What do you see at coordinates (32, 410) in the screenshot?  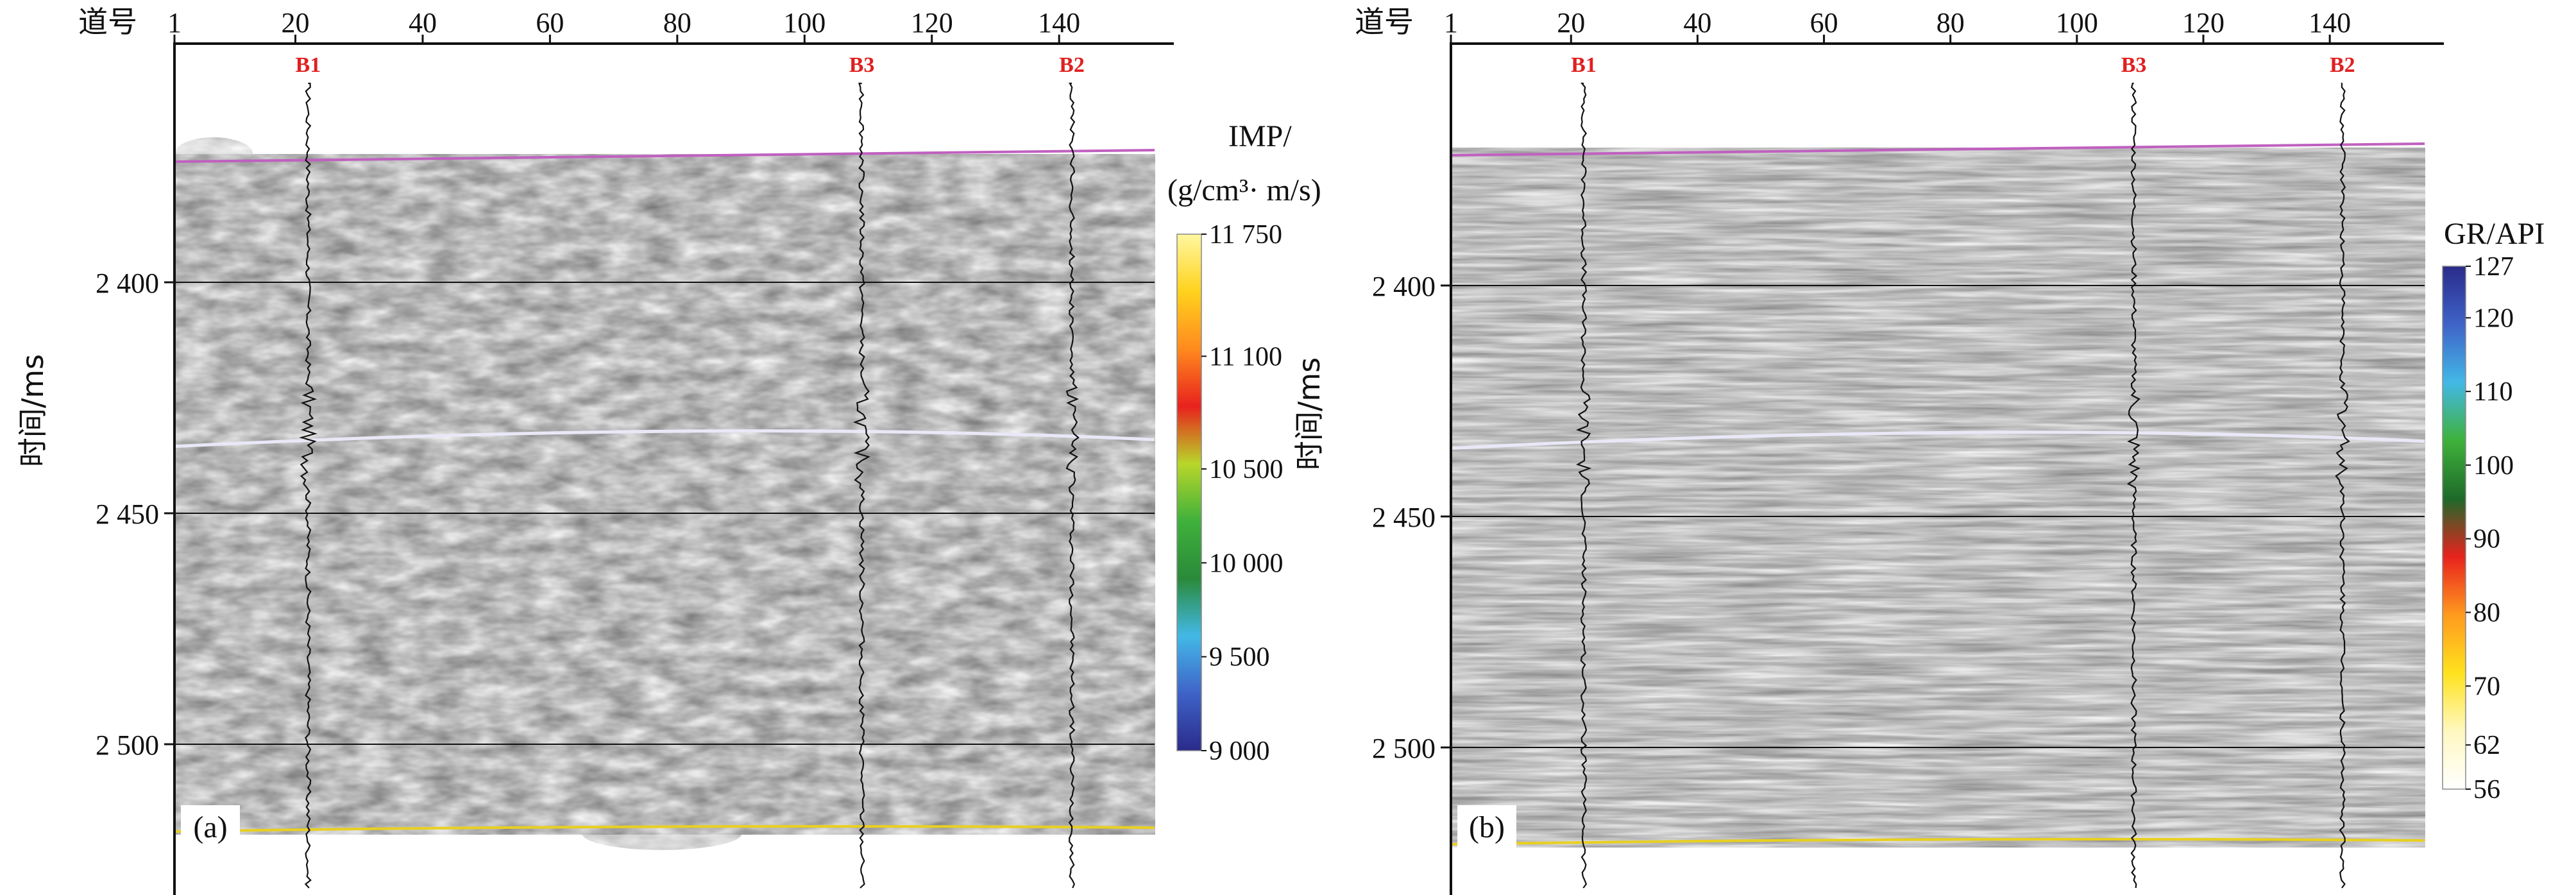 I see `time-axis-label: 时间/ms` at bounding box center [32, 410].